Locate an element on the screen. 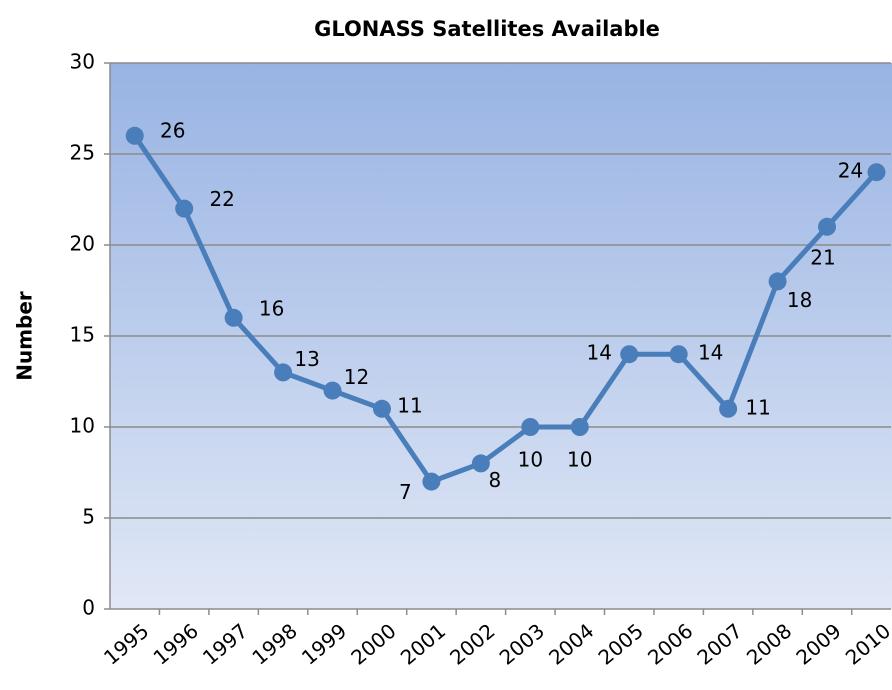 The height and width of the screenshot is (690, 892). data-label: 21 is located at coordinates (822, 257).